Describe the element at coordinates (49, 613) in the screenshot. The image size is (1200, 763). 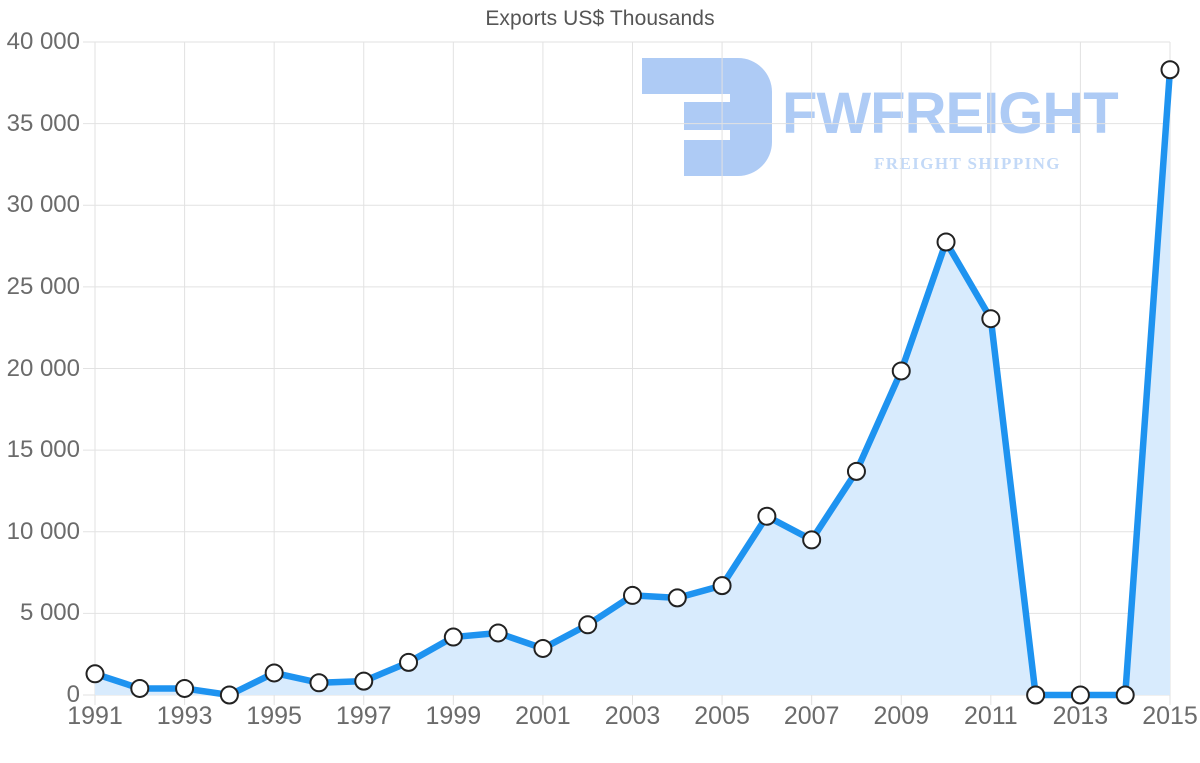
I see `y-axis-tick-label: 5 000` at that location.